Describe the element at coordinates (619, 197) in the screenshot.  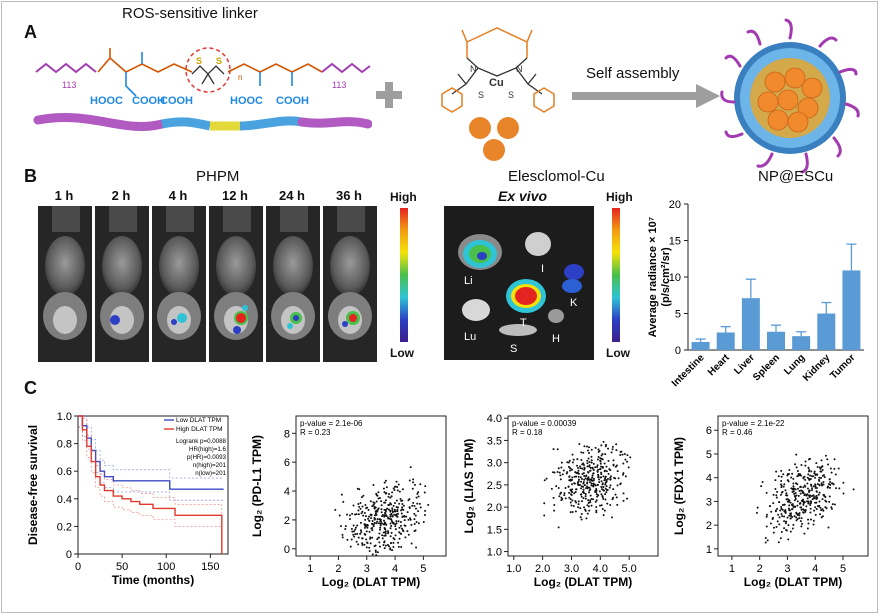
I see `scale2-high: High` at that location.